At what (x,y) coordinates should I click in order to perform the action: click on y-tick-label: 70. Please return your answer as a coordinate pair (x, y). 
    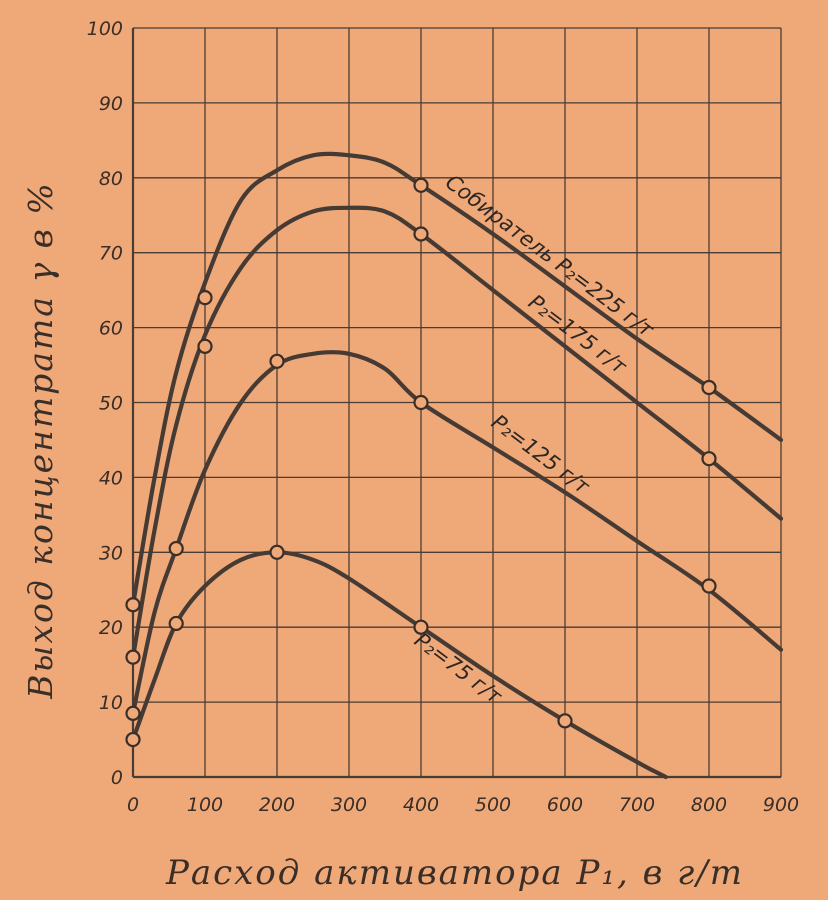
    Looking at the image, I should click on (111, 254).